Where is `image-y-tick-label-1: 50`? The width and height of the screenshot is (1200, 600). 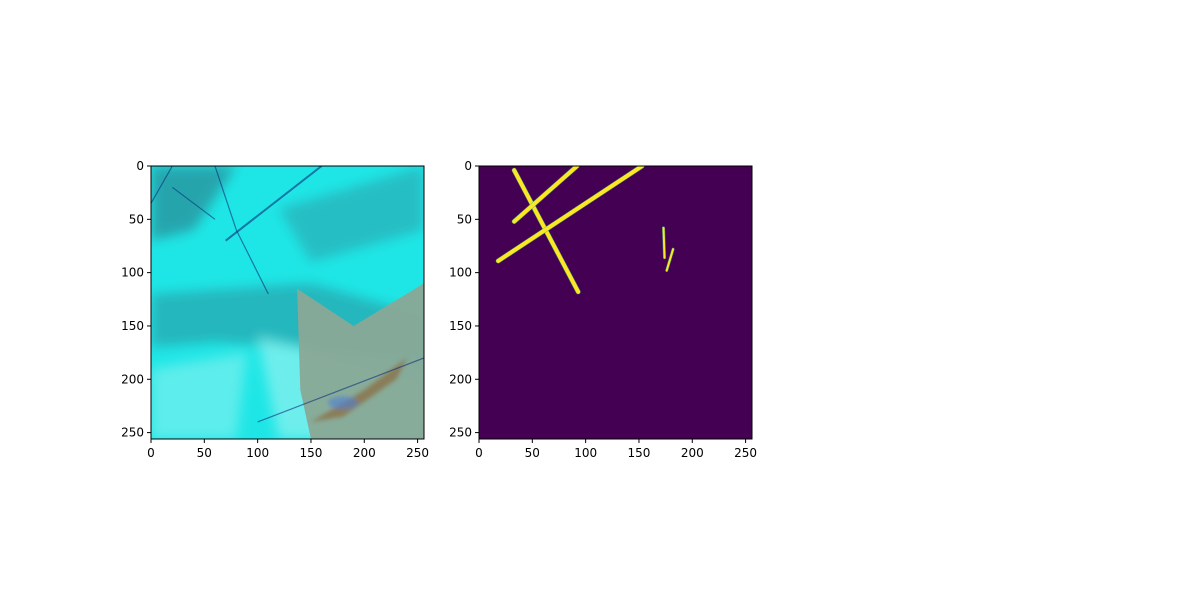 image-y-tick-label-1: 50 is located at coordinates (136, 219).